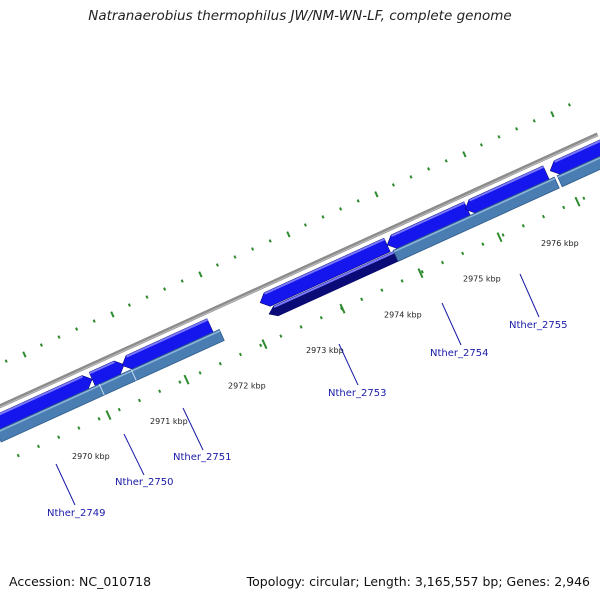 Image resolution: width=600 pixels, height=600 pixels. What do you see at coordinates (144, 482) in the screenshot?
I see `gene-label: Nther_2750` at bounding box center [144, 482].